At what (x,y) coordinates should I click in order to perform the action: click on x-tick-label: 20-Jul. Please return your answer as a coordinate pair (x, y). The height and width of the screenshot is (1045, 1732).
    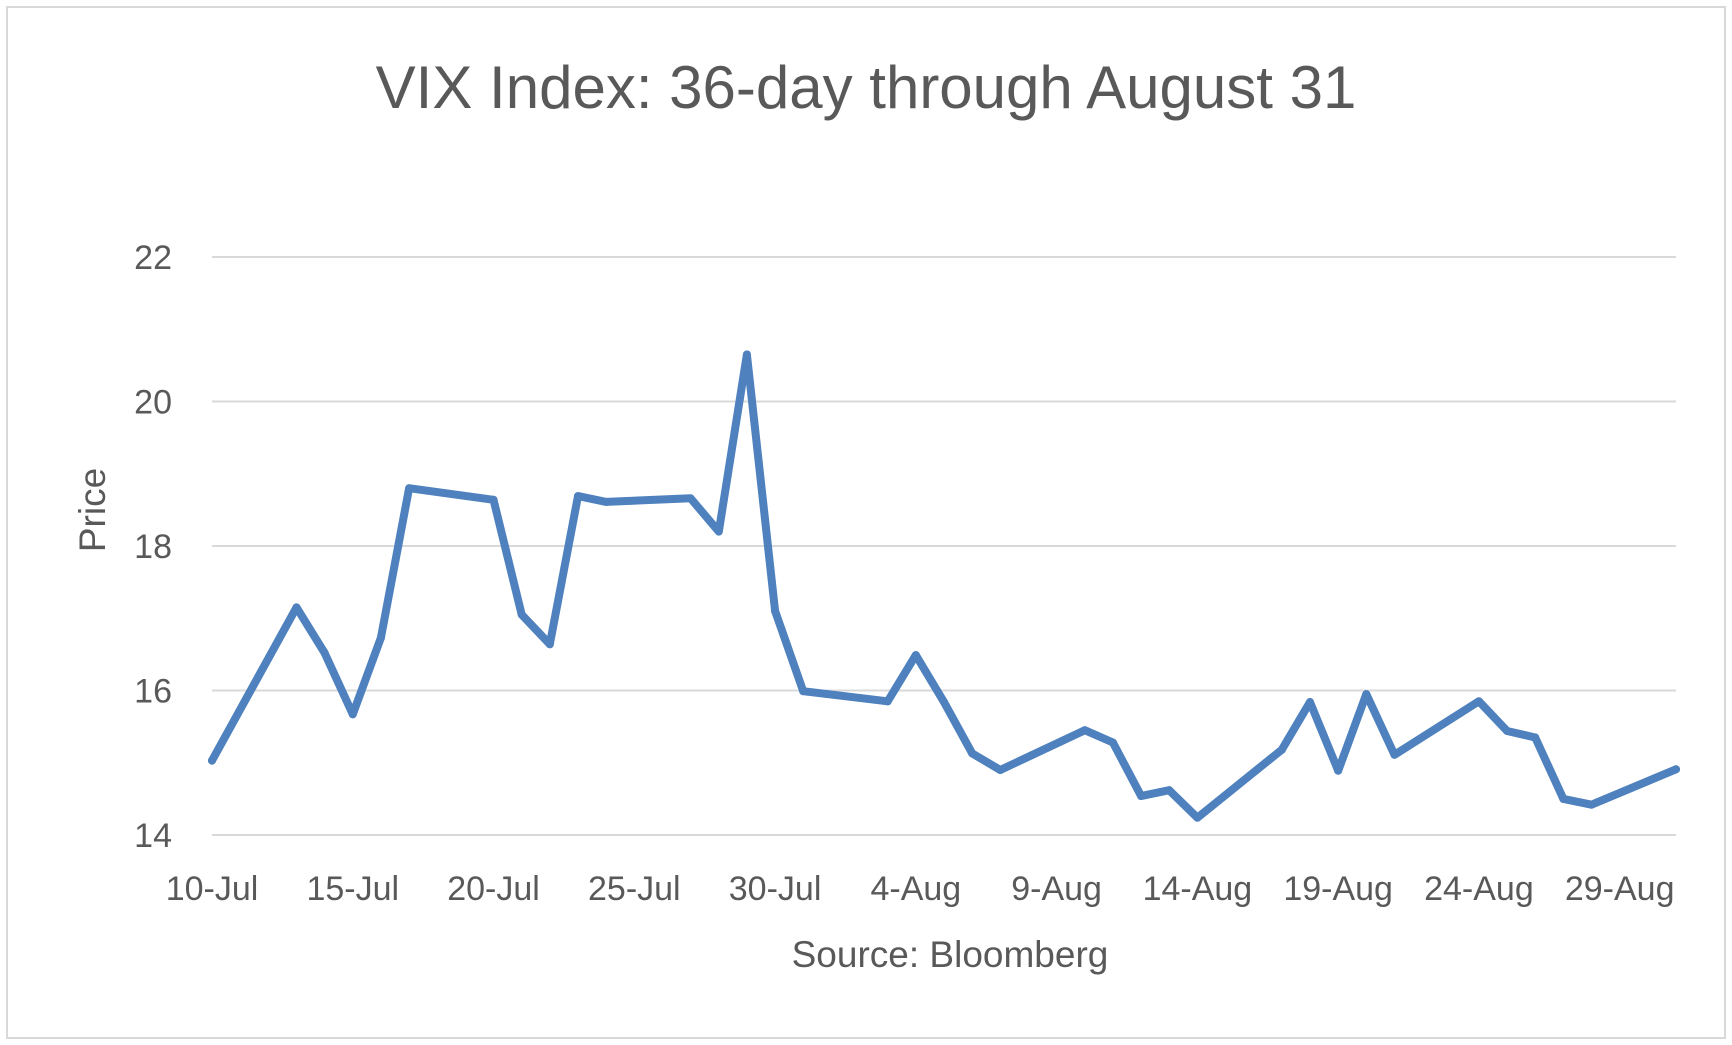
    Looking at the image, I should click on (493, 889).